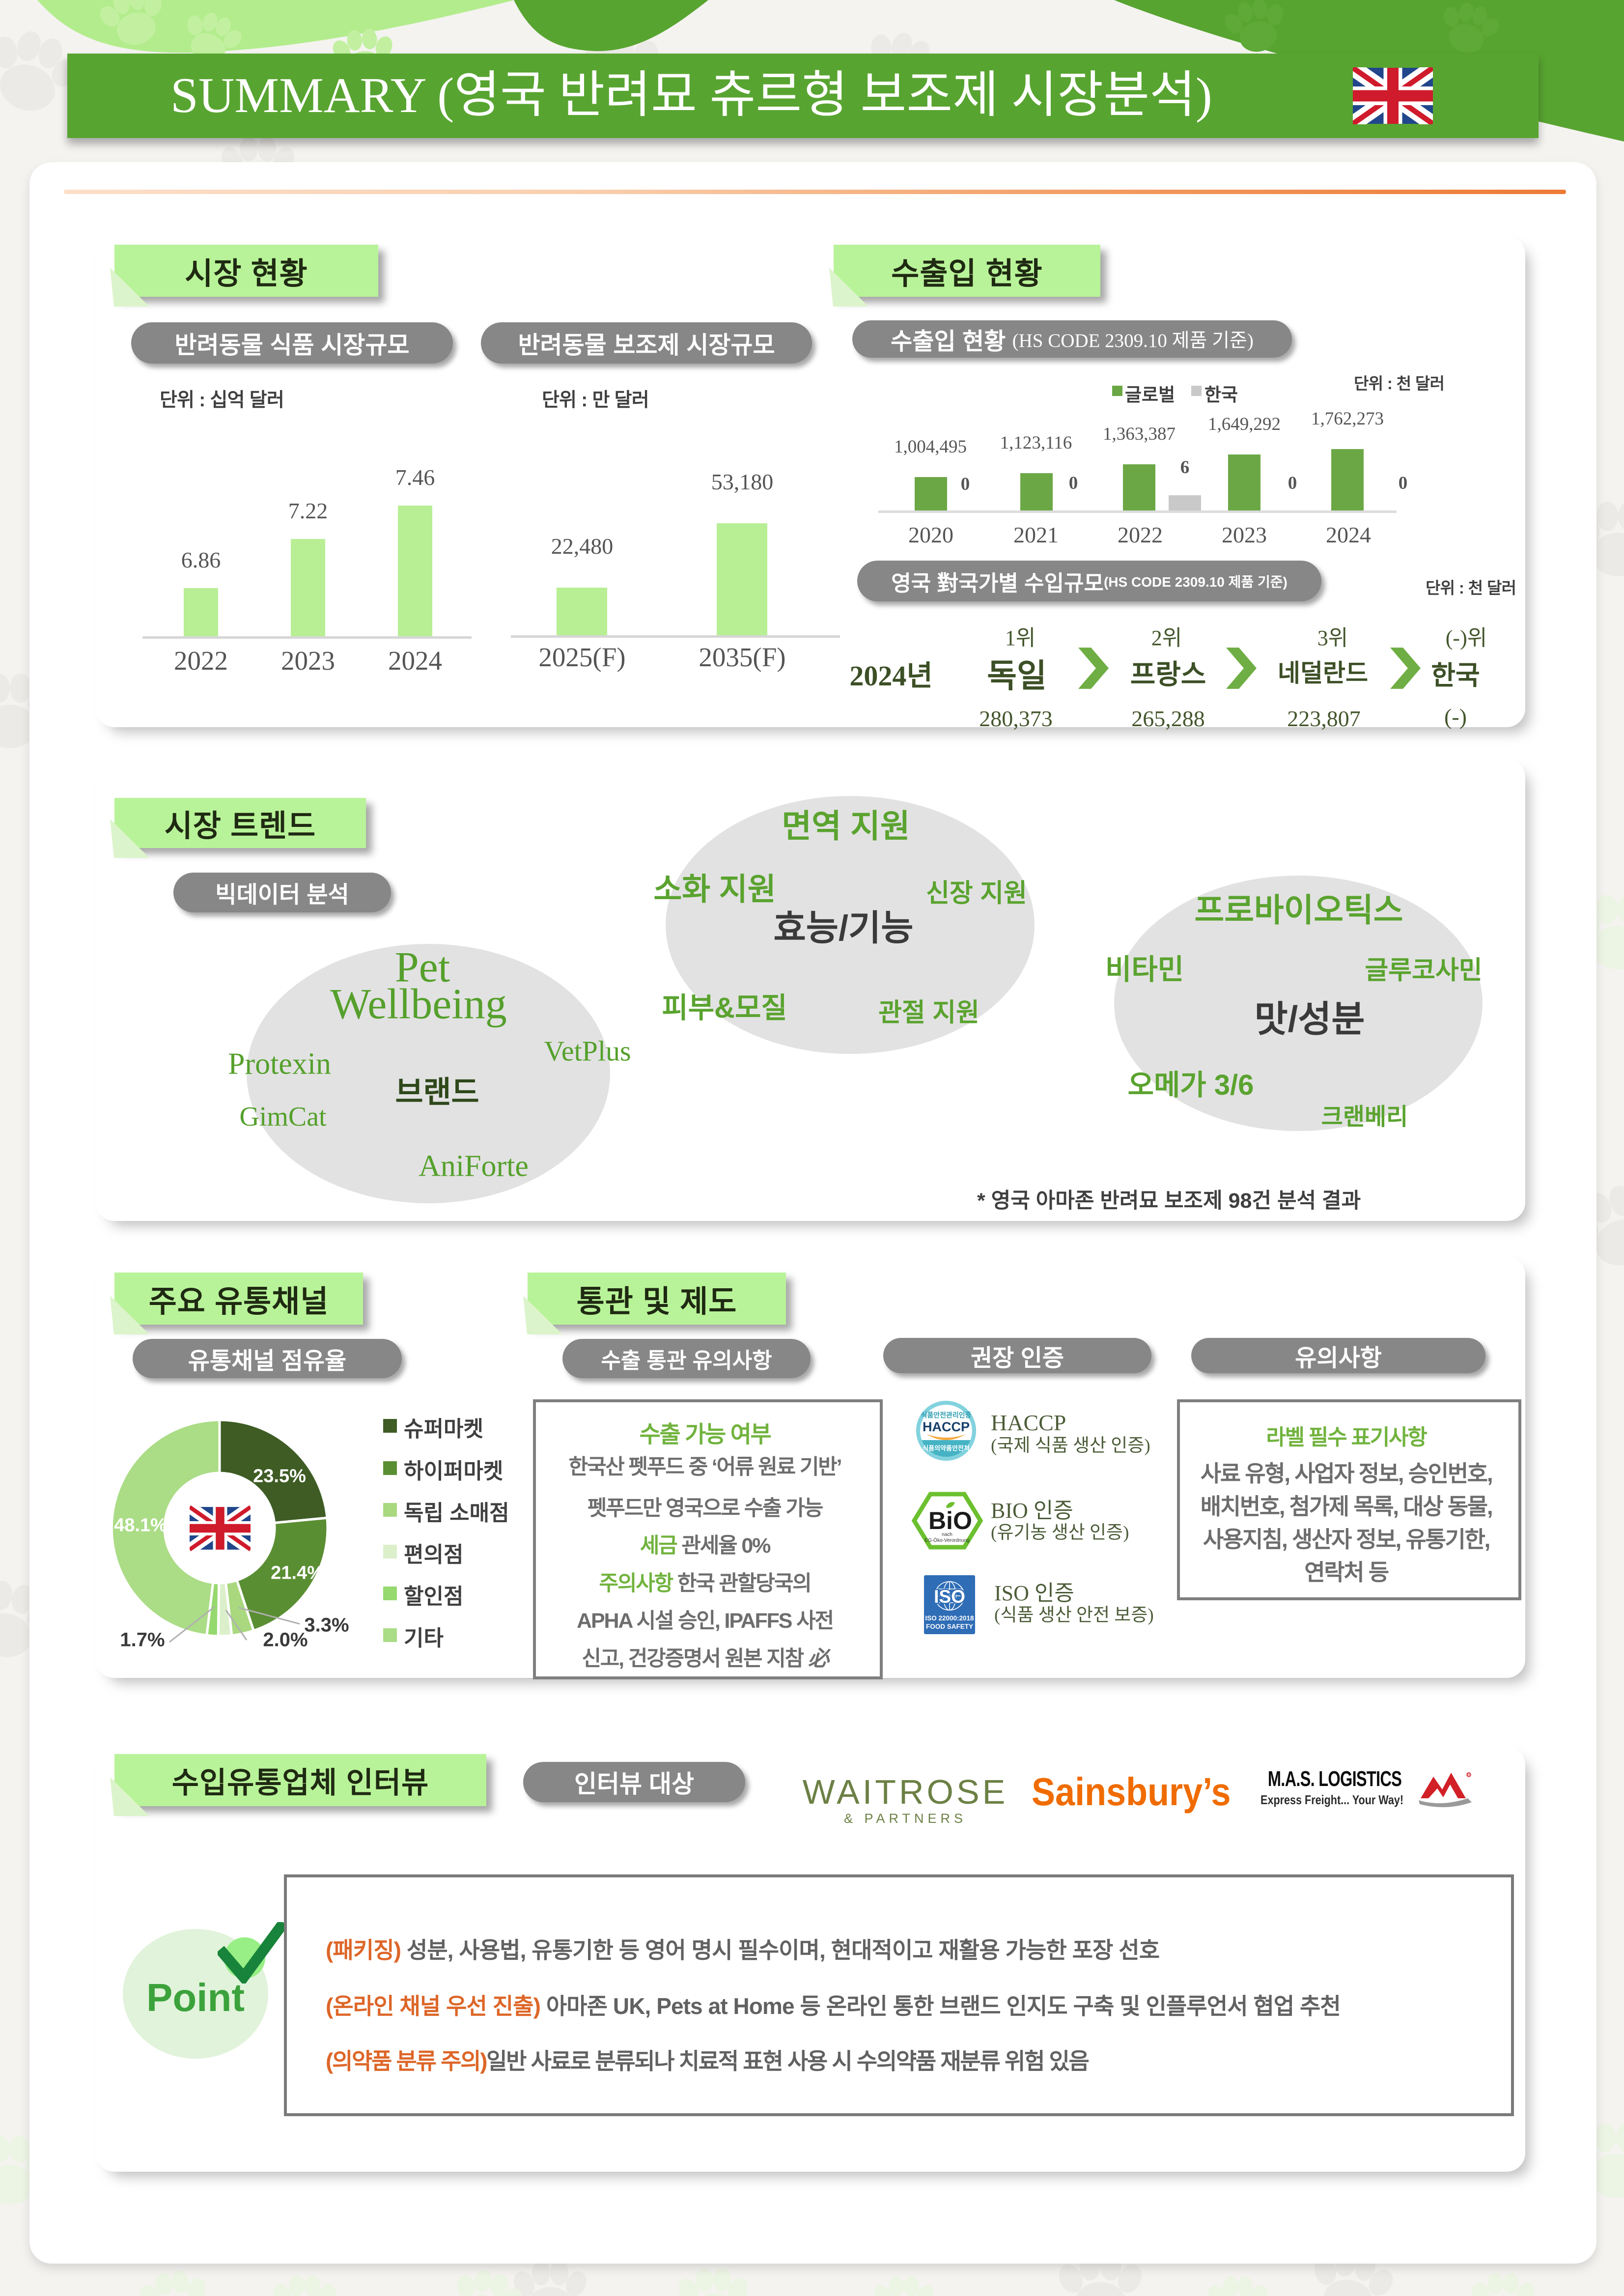 The width and height of the screenshot is (1624, 2296). What do you see at coordinates (1469, 1775) in the screenshot?
I see `svg-text: R` at bounding box center [1469, 1775].